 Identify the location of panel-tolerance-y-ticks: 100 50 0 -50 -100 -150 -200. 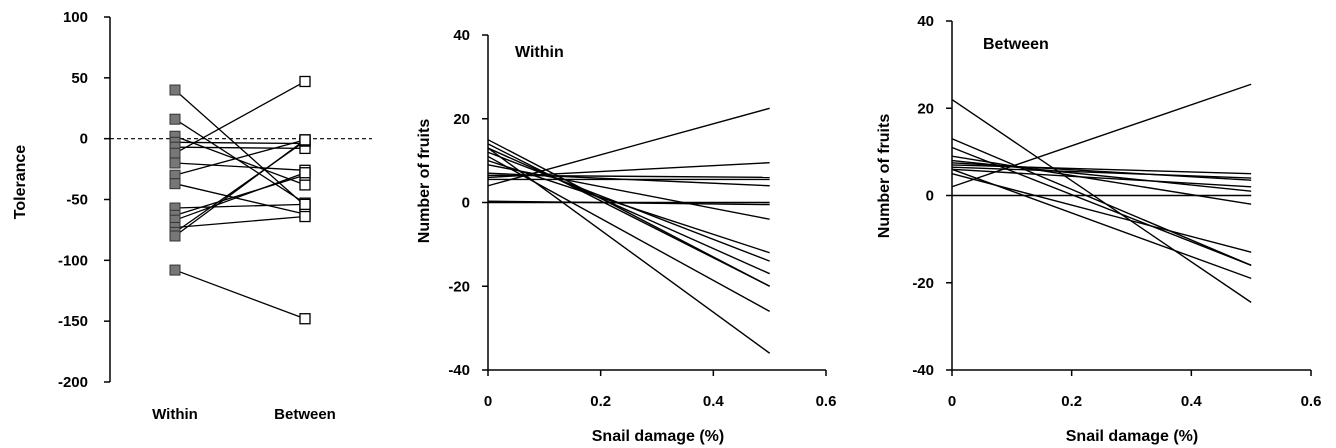
(84, 200).